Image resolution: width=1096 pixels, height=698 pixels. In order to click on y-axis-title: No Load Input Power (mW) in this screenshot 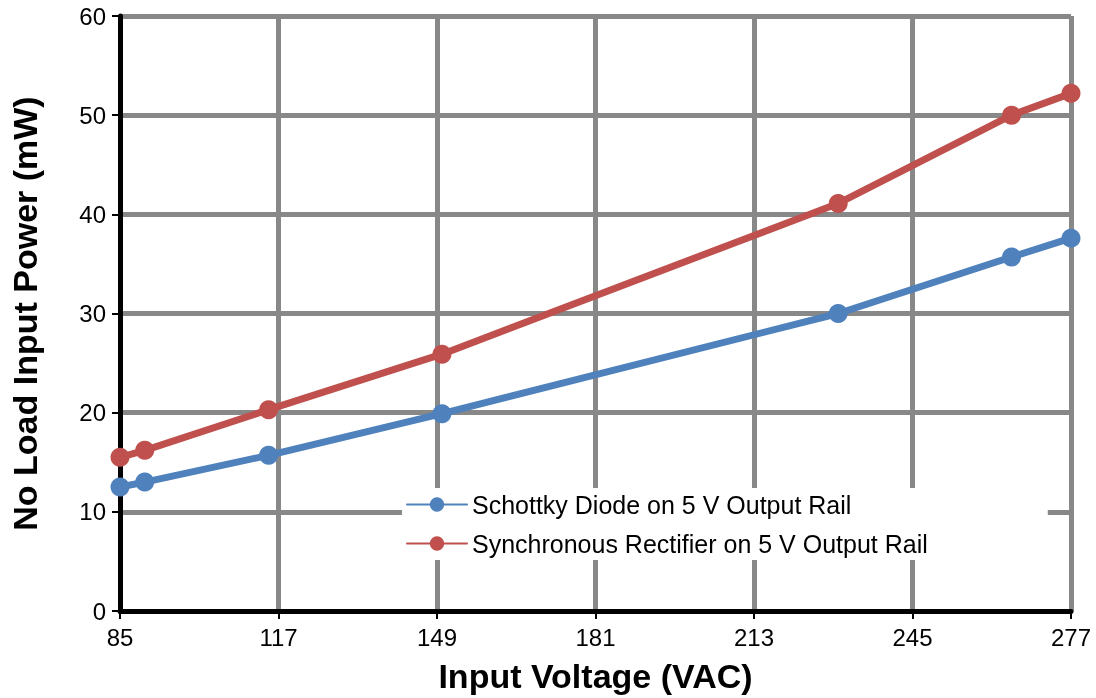, I will do `click(25, 313)`.